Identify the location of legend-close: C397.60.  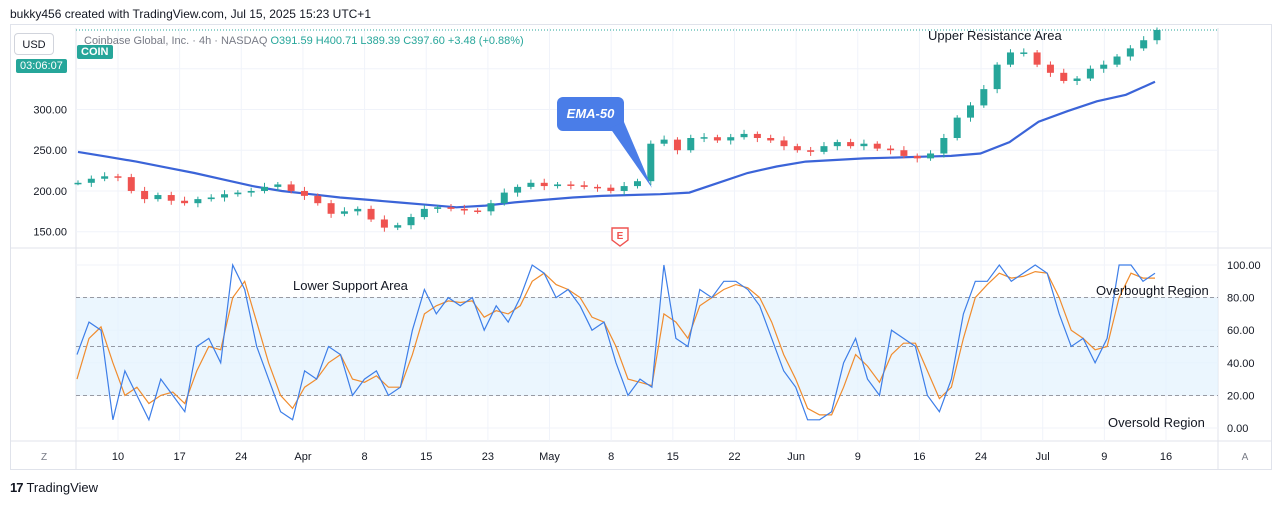
(424, 41).